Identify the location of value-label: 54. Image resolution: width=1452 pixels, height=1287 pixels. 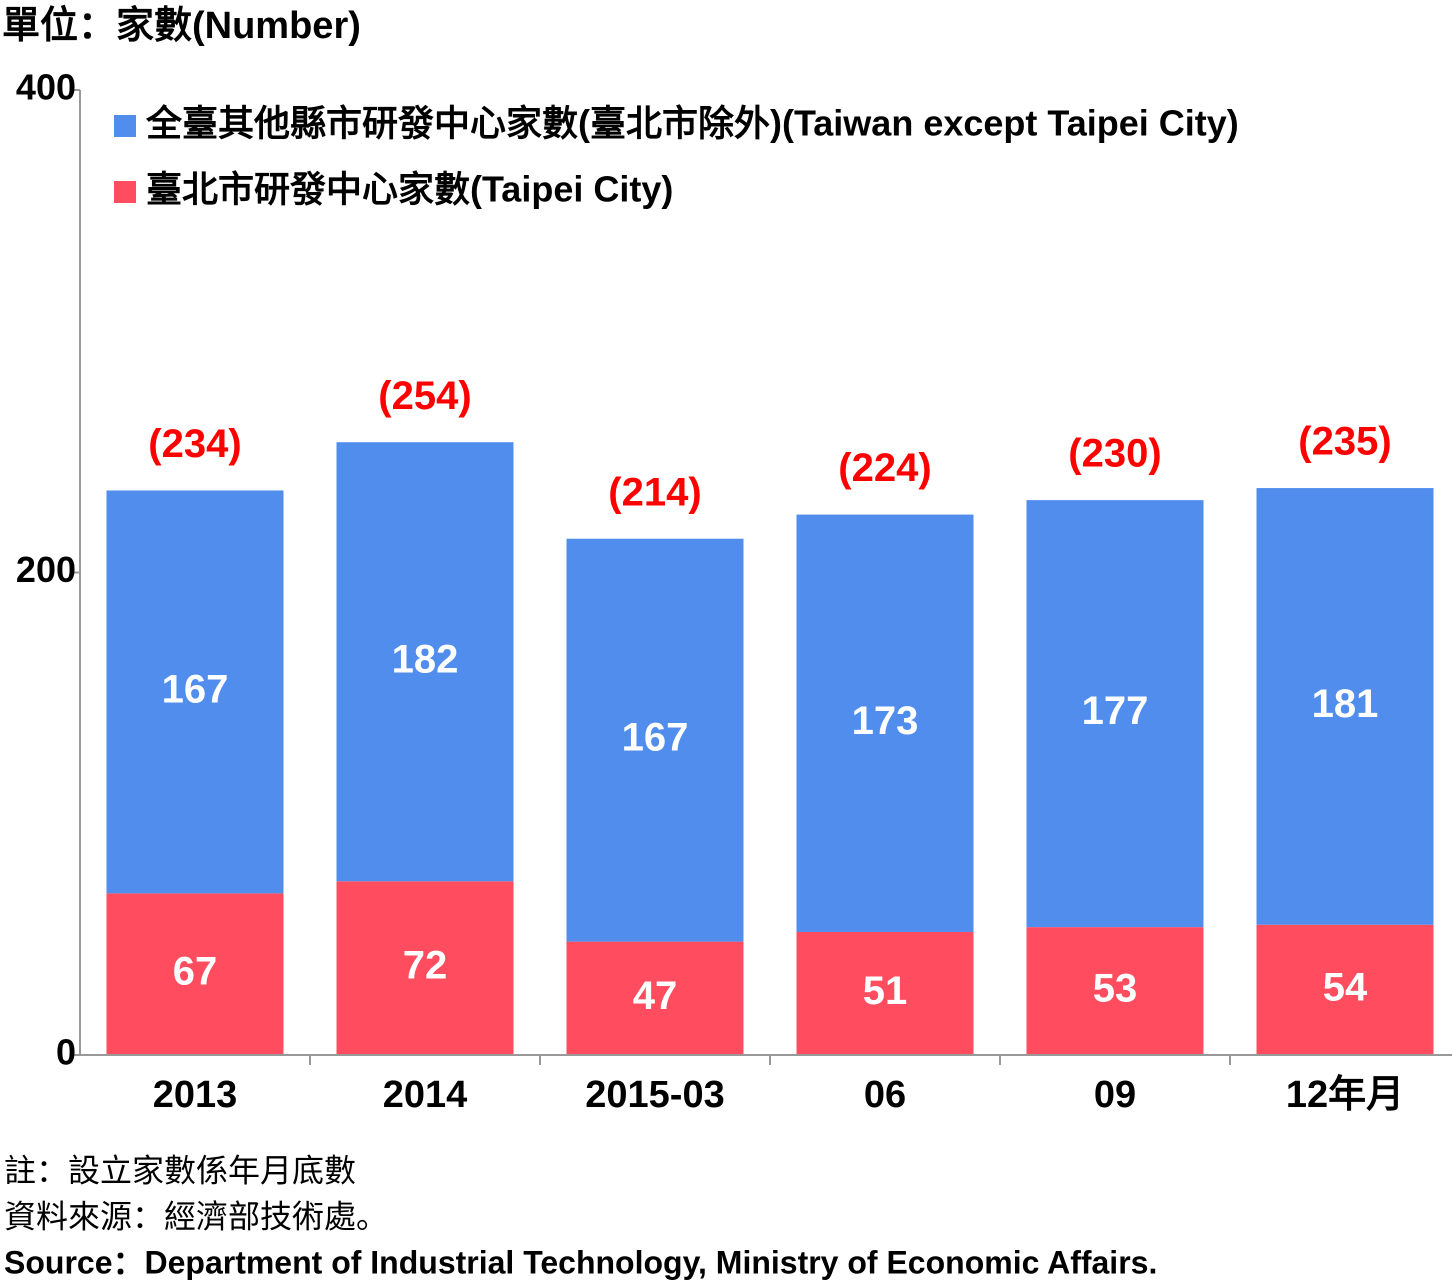
(1345, 987).